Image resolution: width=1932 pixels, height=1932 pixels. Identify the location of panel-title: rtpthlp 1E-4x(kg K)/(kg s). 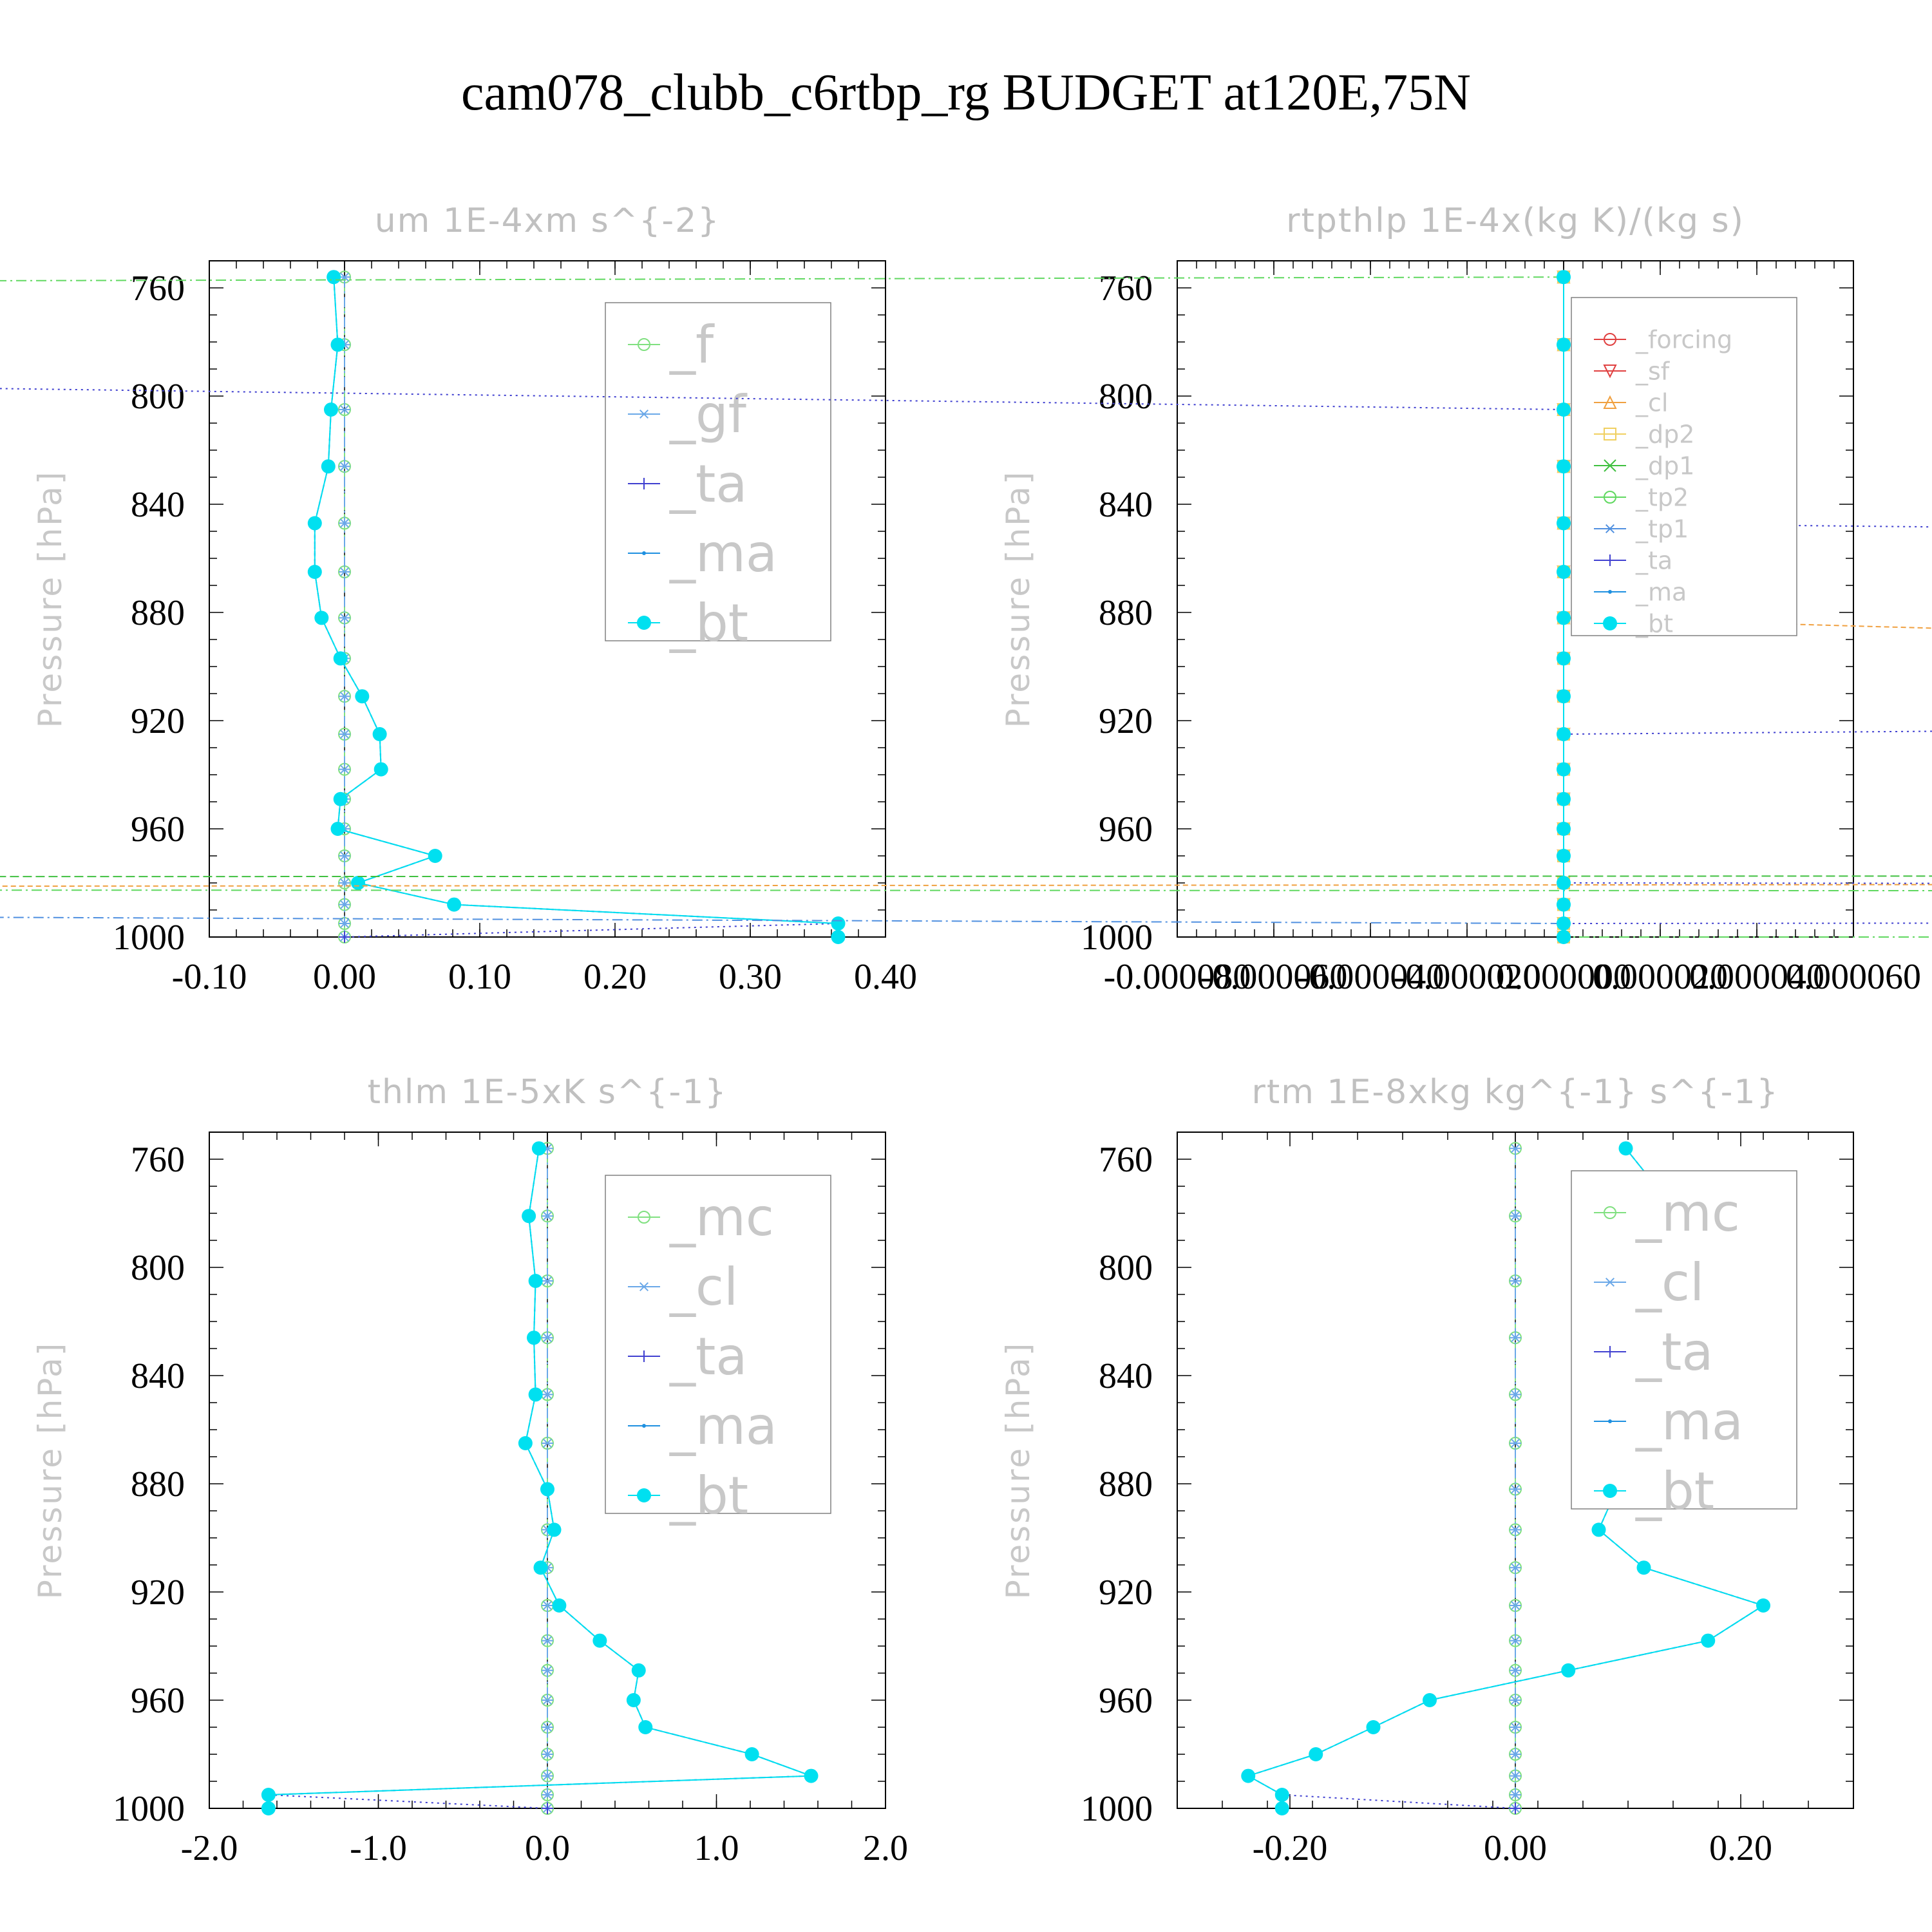
(1515, 221).